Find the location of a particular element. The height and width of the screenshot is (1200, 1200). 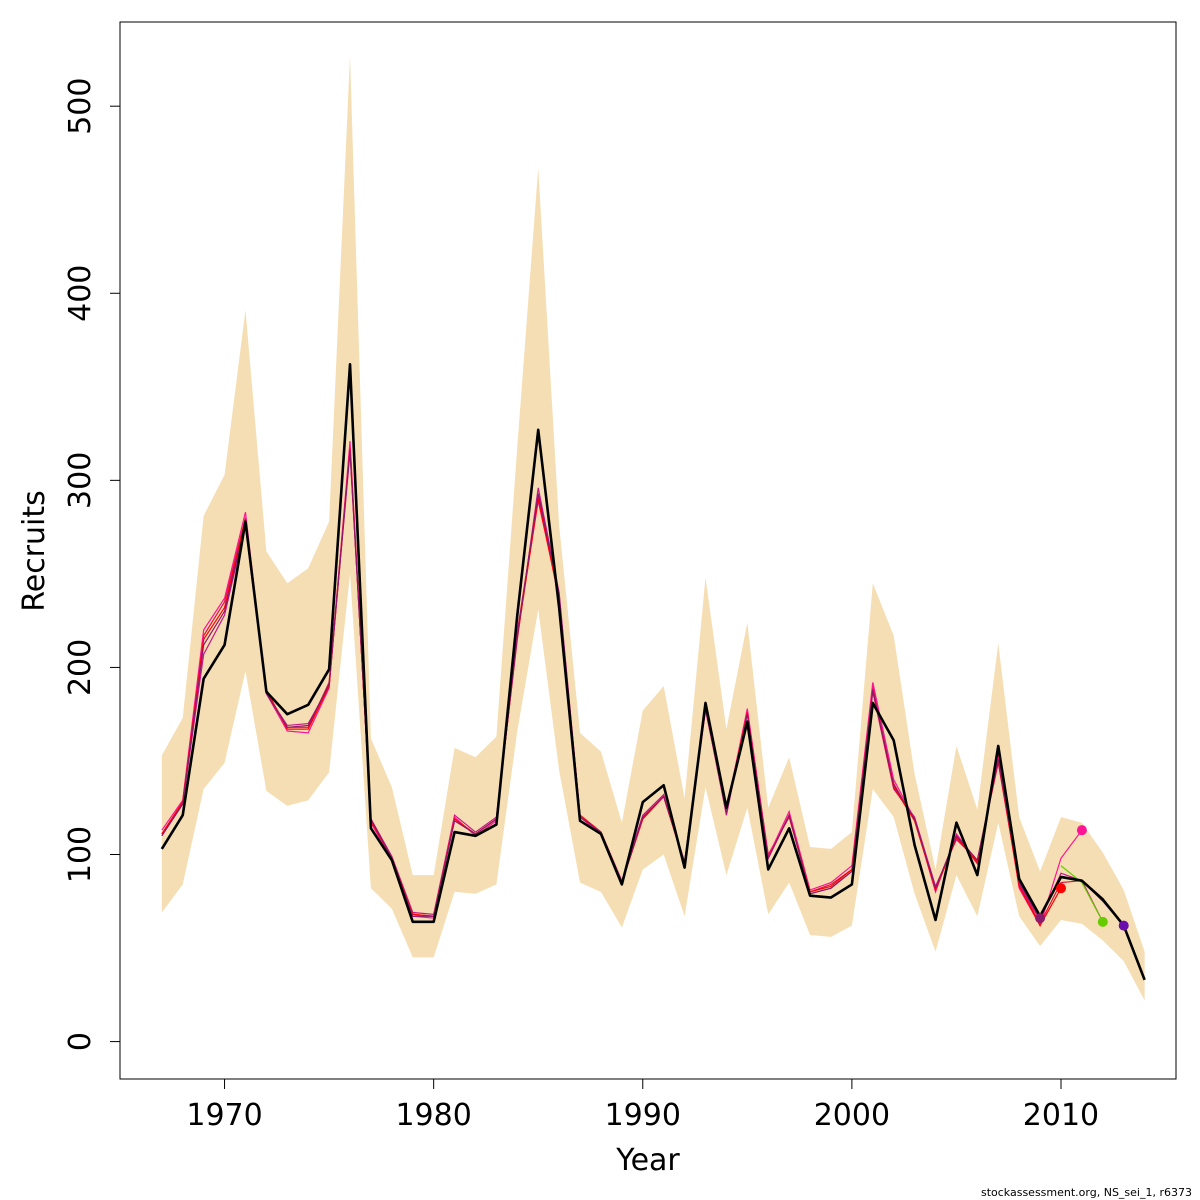

endpoint-marker-2012 is located at coordinates (1102, 921).